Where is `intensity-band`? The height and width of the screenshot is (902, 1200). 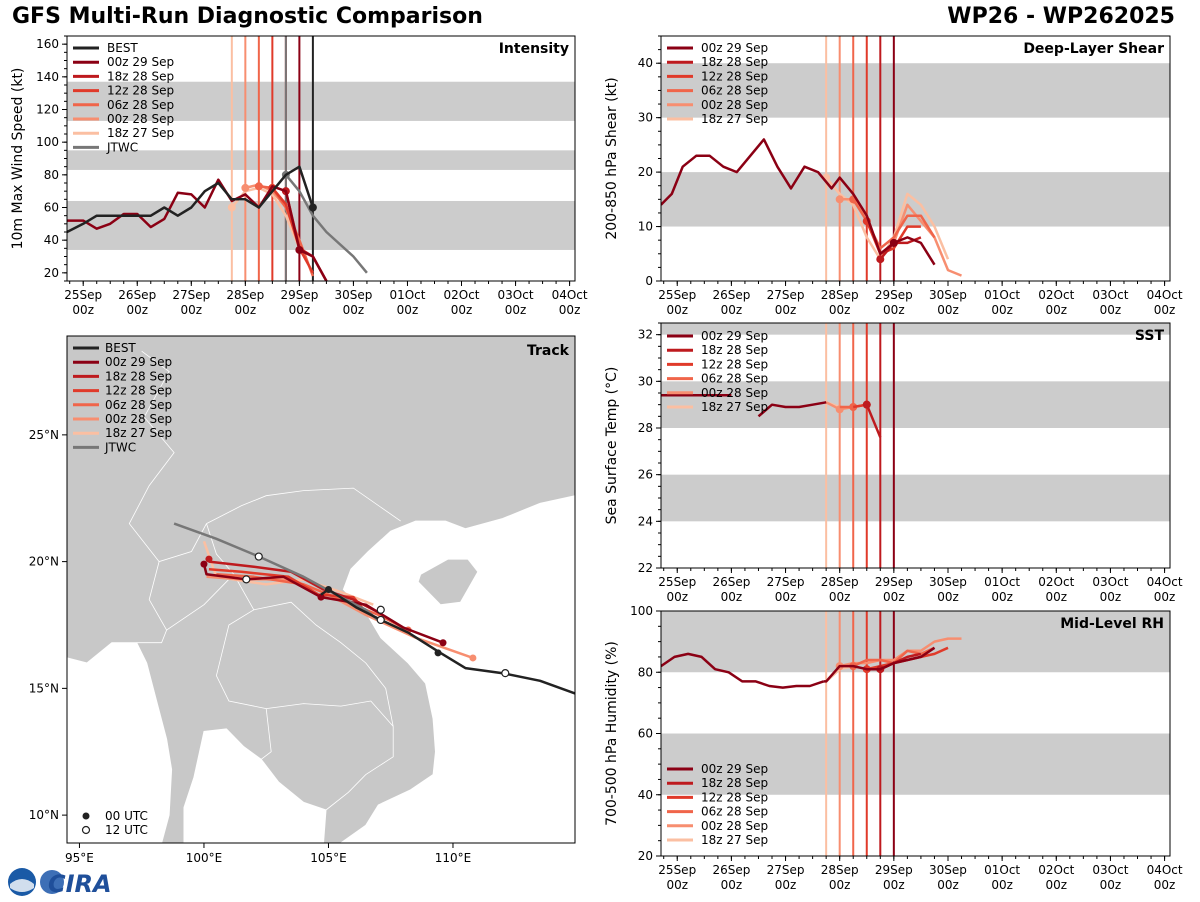 intensity-band is located at coordinates (321, 160).